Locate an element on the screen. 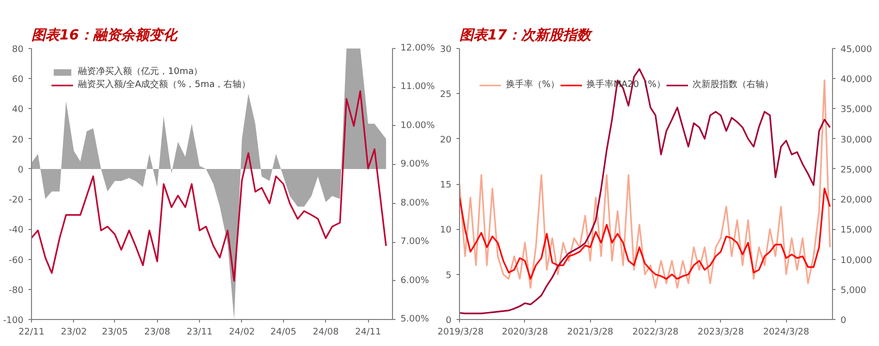 The height and width of the screenshot is (346, 879). x-tick-label: 22/11 is located at coordinates (31, 333).